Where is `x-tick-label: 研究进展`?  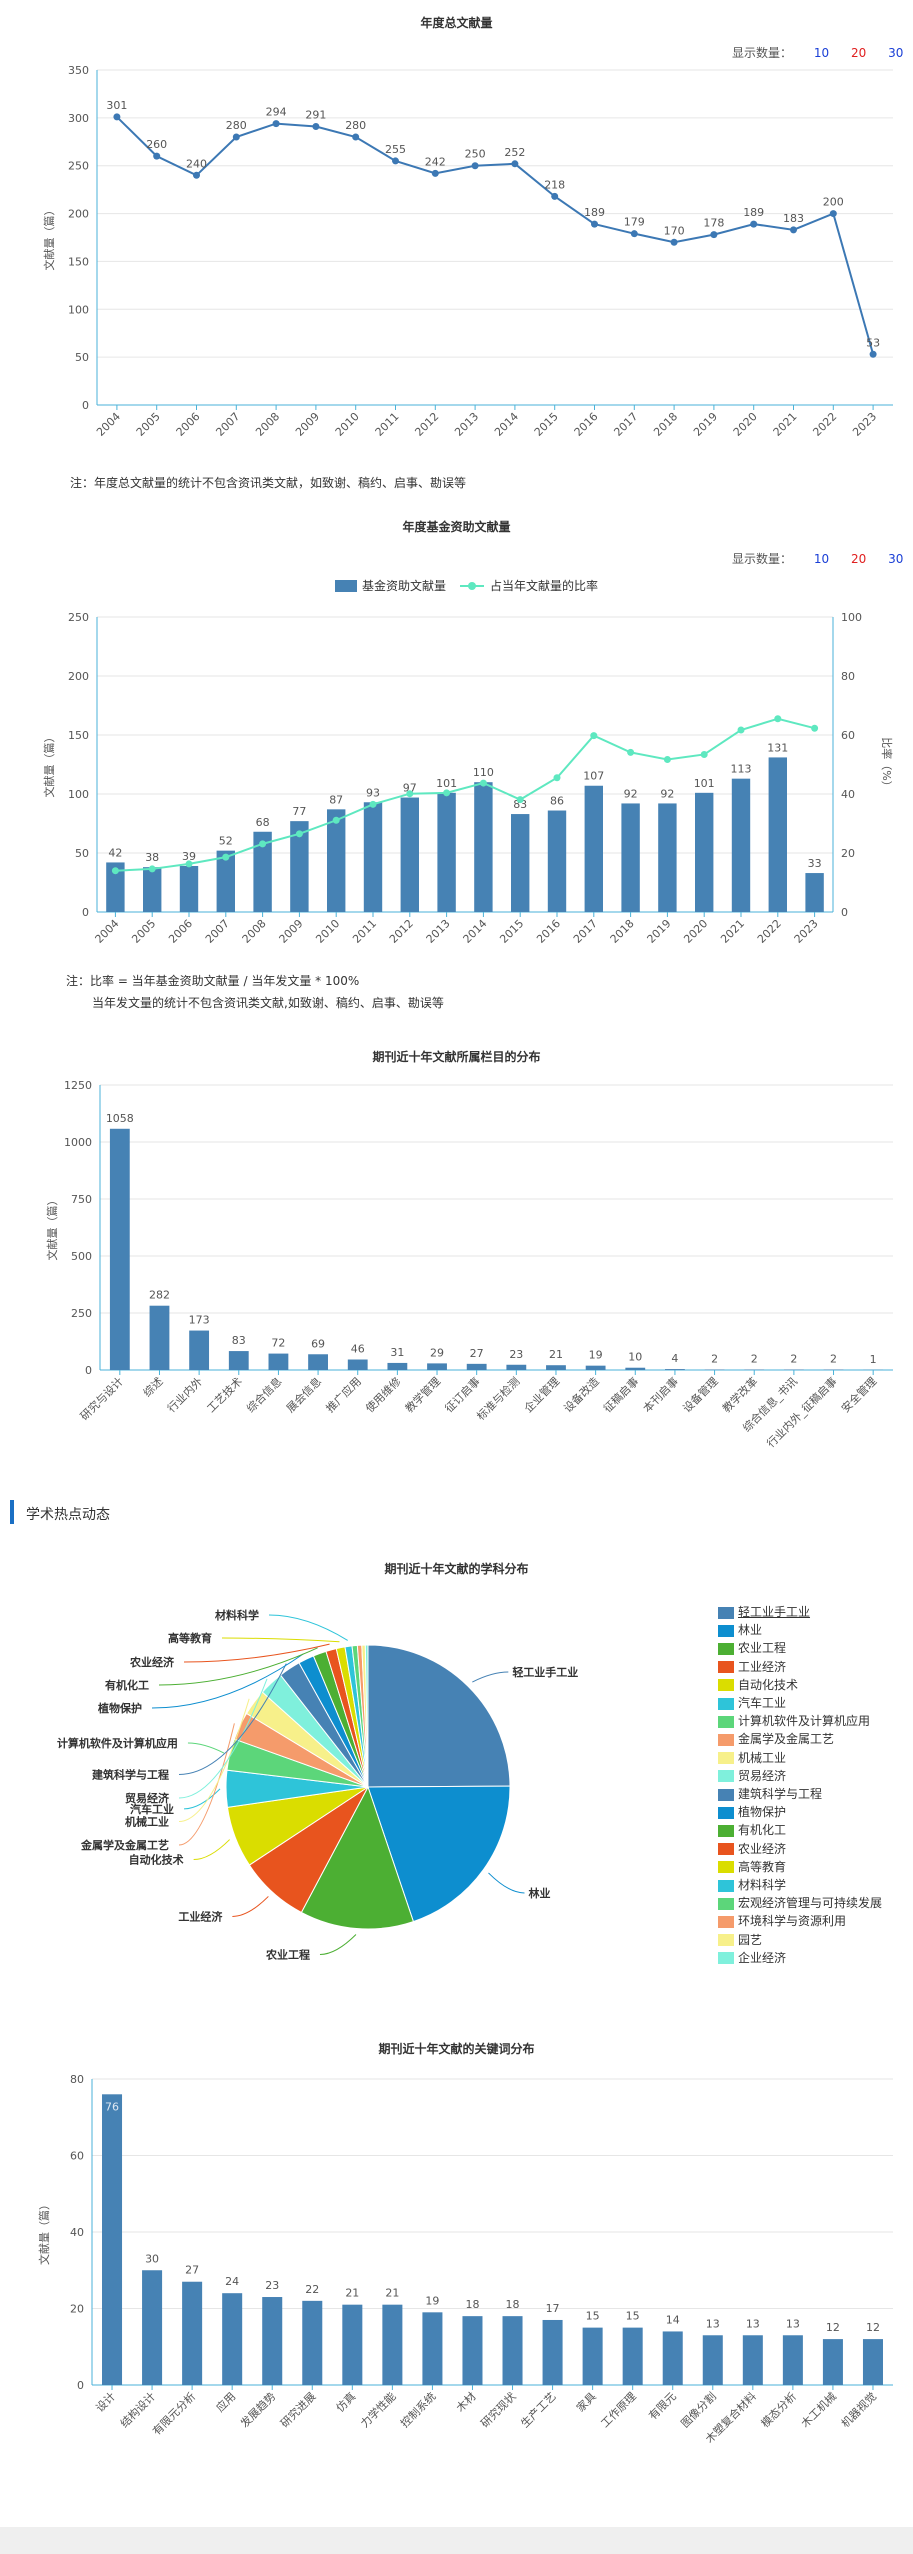 x-tick-label: 研究进展 is located at coordinates (297, 2409).